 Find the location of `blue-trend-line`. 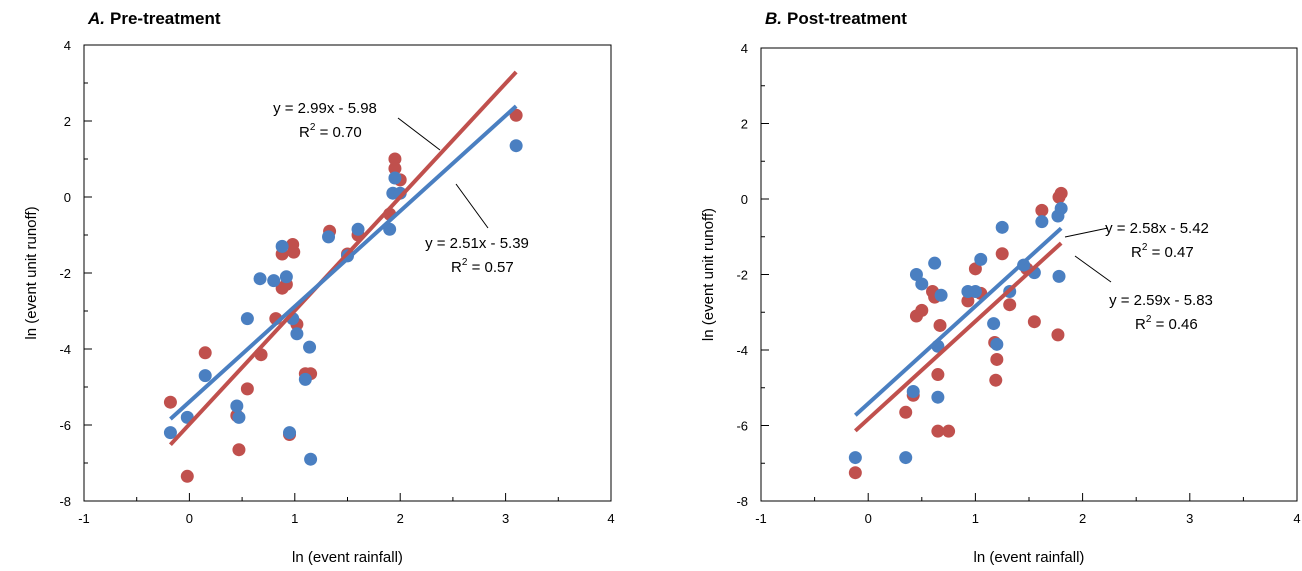

blue-trend-line is located at coordinates (343, 262).